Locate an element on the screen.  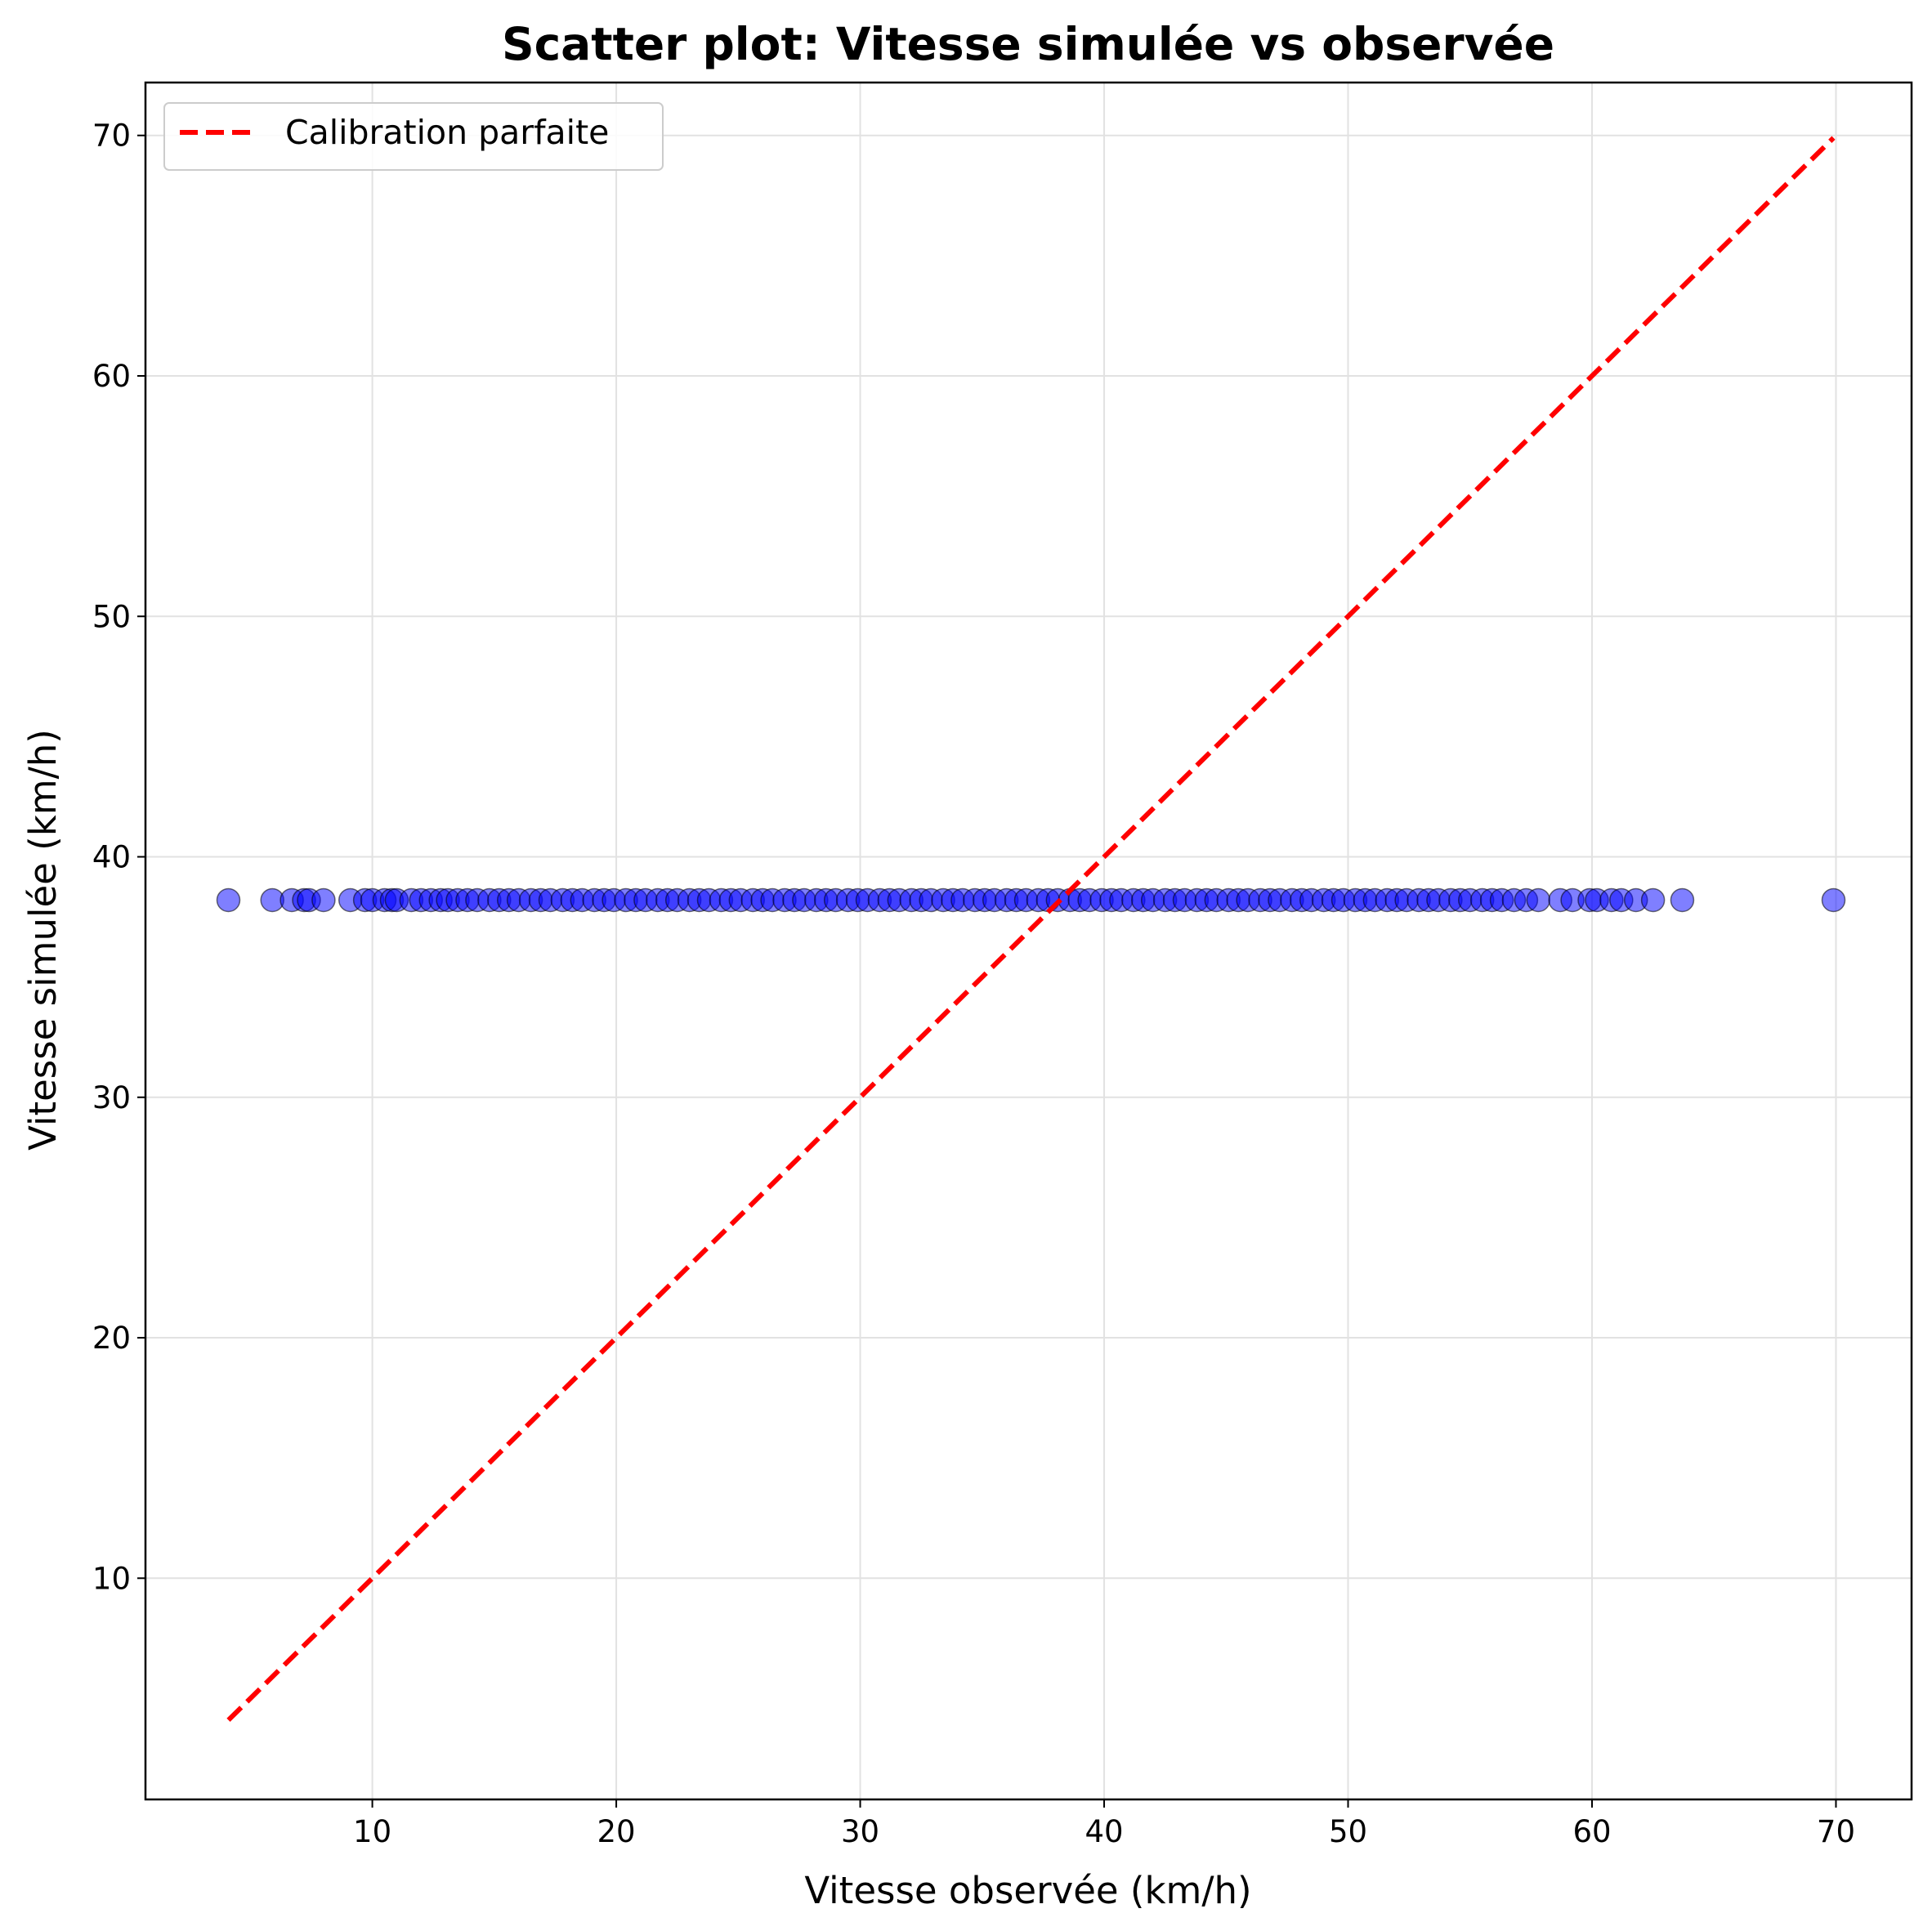
y-tick-label: 60 is located at coordinates (111, 376).